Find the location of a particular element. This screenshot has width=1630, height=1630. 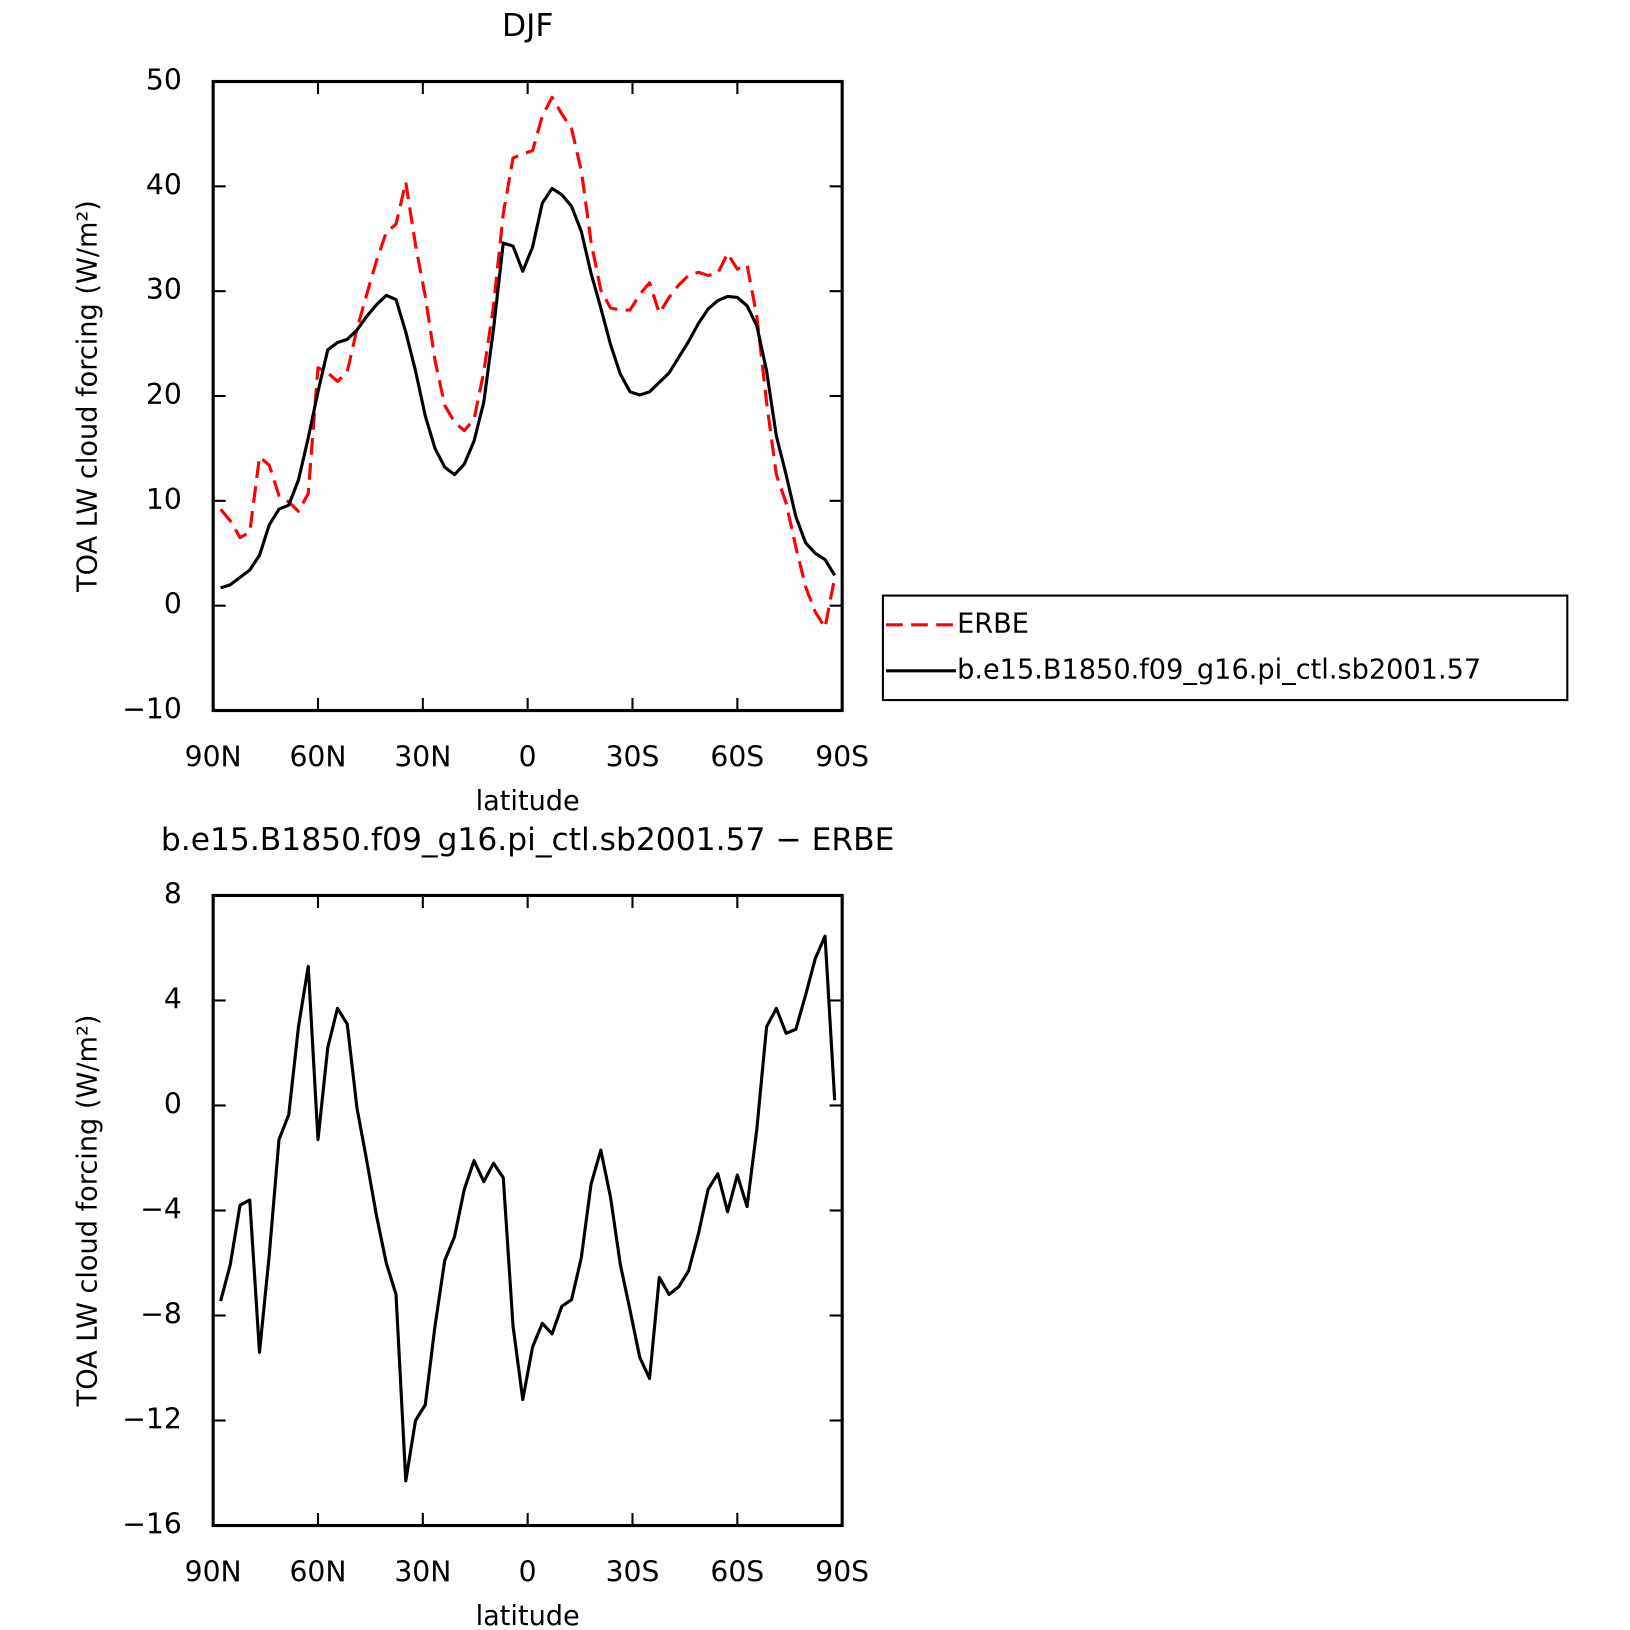

legend-label: ERBE is located at coordinates (993, 623).